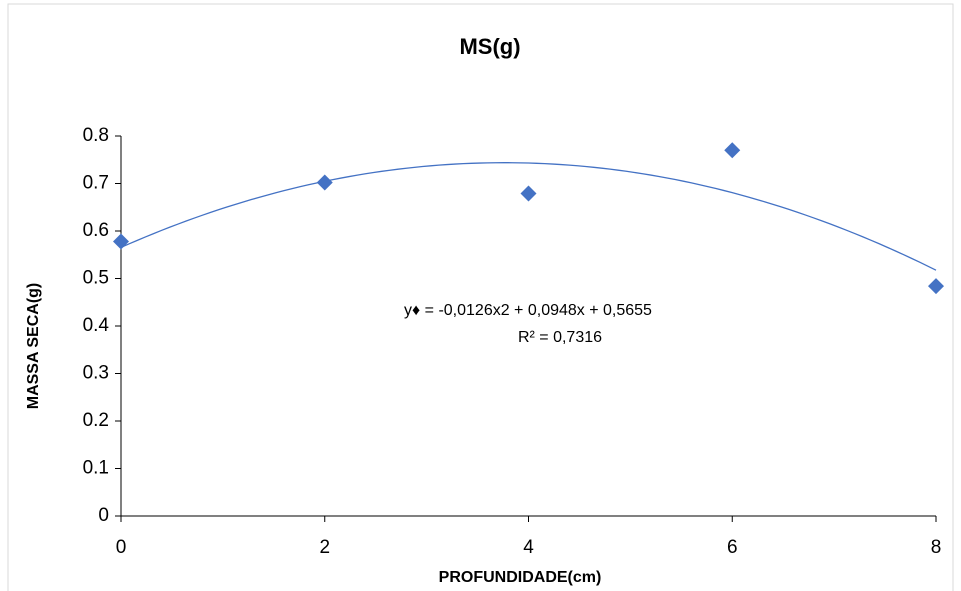  What do you see at coordinates (520, 577) in the screenshot?
I see `x-axis-label: PROFUNDIDADE(cm)` at bounding box center [520, 577].